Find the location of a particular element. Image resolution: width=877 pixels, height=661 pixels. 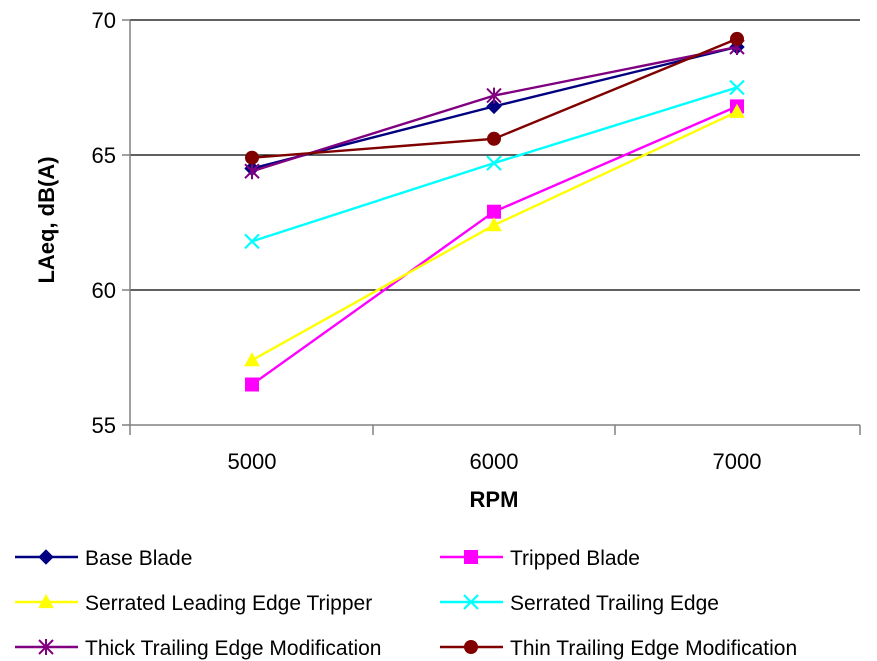

legend-marker-serrated-leading-edge-tripper is located at coordinates (46, 601).